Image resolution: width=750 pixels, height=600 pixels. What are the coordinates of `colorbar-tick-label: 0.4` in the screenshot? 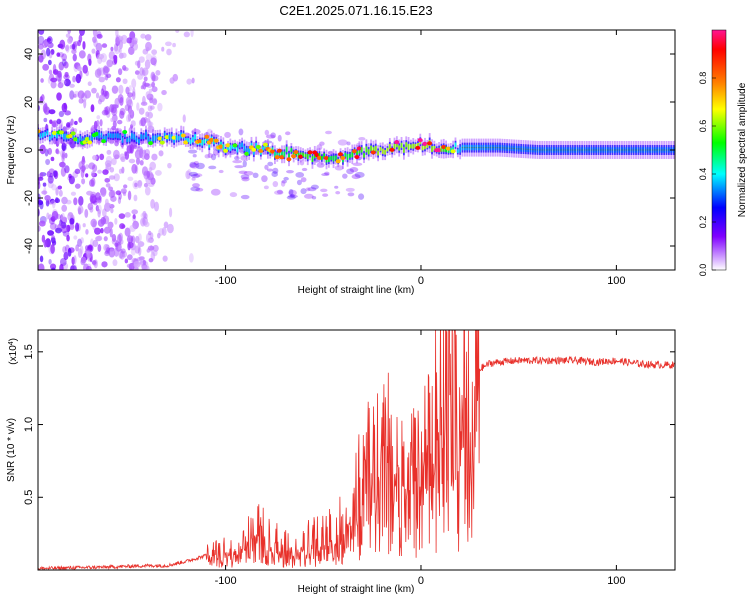 It's located at (703, 174).